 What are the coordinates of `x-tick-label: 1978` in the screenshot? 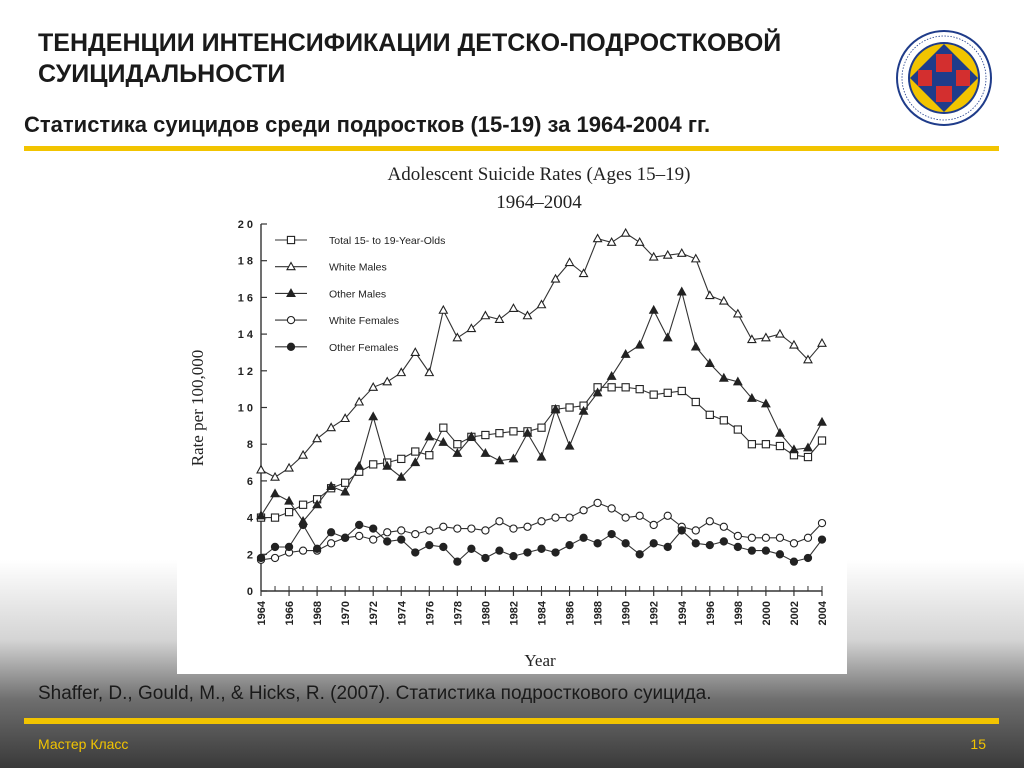 It's located at (458, 613).